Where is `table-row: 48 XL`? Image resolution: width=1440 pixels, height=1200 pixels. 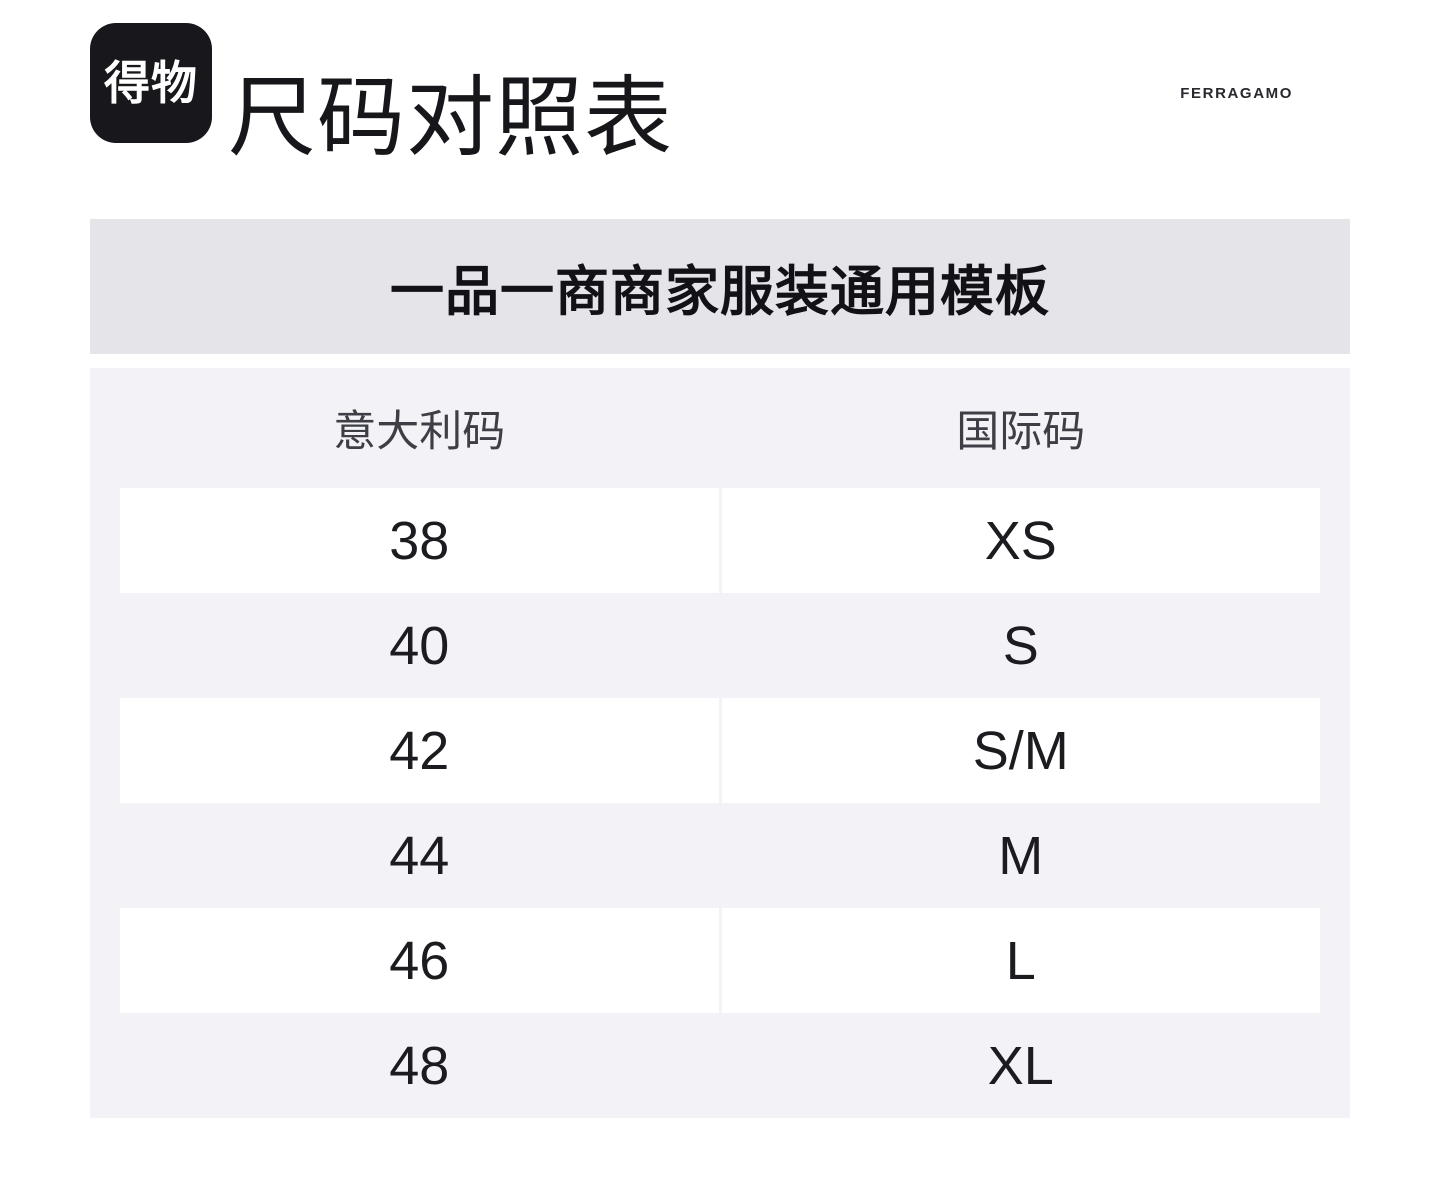
table-row: 48 XL is located at coordinates (720, 1065).